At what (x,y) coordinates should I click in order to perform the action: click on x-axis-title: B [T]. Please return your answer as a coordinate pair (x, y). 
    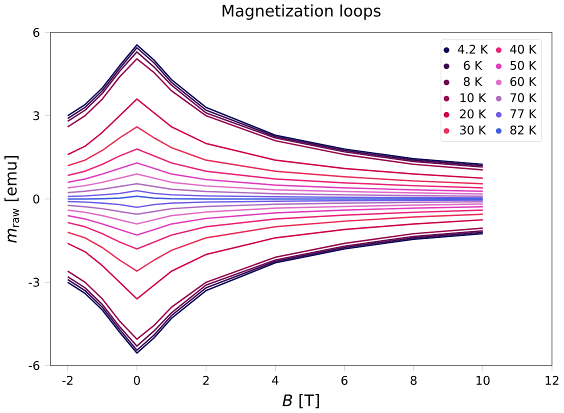
    Looking at the image, I should click on (300, 401).